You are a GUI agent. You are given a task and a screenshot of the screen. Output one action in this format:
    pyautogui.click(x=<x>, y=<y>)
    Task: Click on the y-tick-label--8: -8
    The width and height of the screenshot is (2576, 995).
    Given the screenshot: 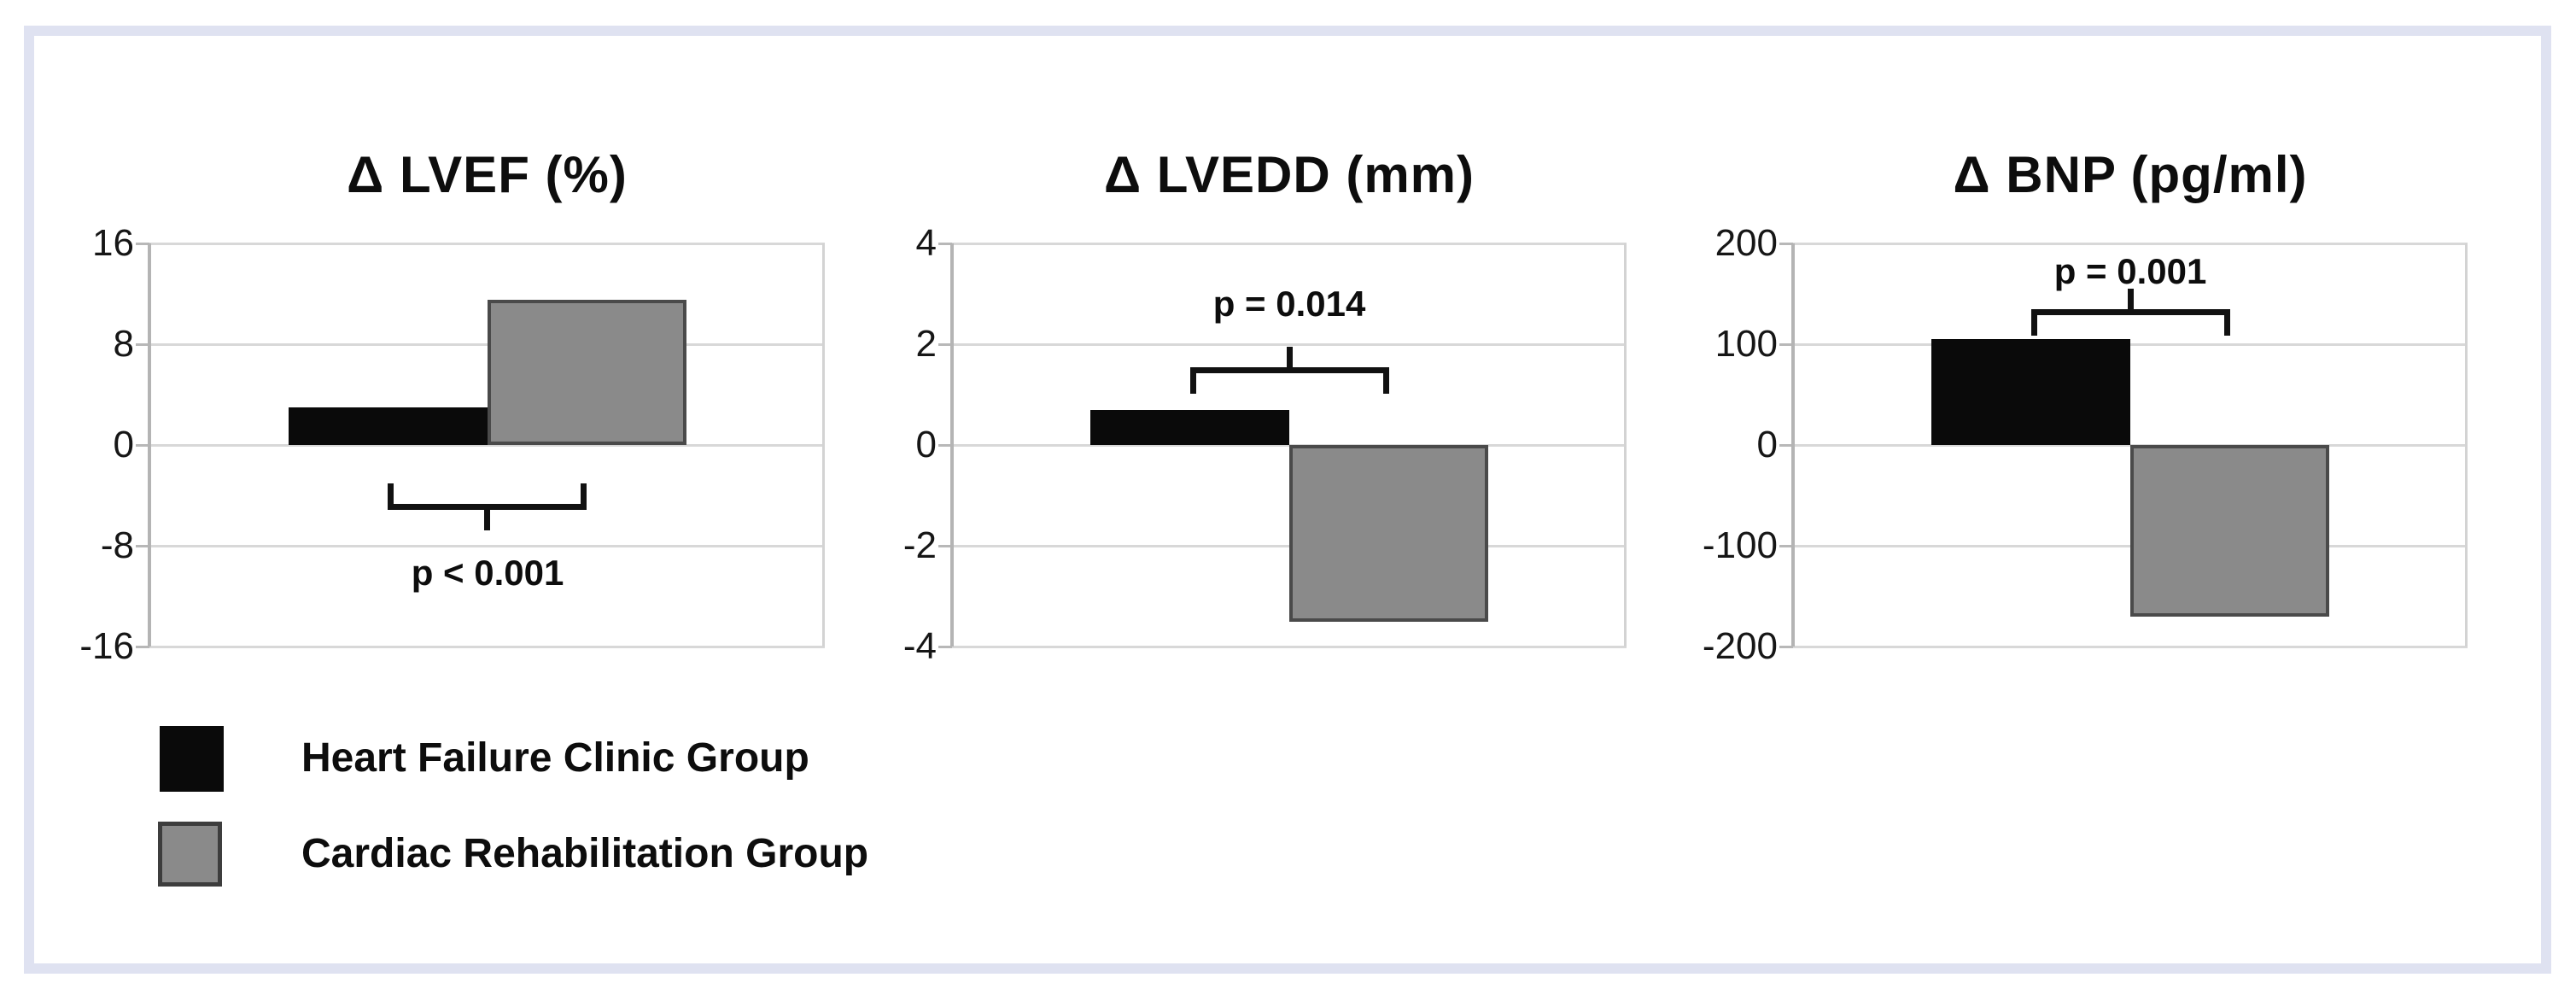 What is the action you would take?
    pyautogui.click(x=117, y=545)
    